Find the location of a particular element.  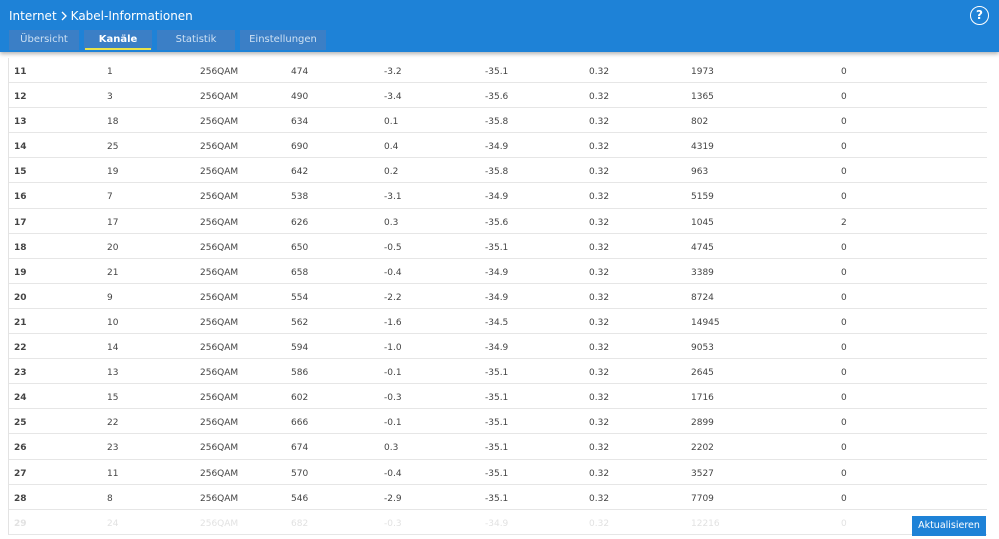

tab: Übersicht is located at coordinates (44, 40).